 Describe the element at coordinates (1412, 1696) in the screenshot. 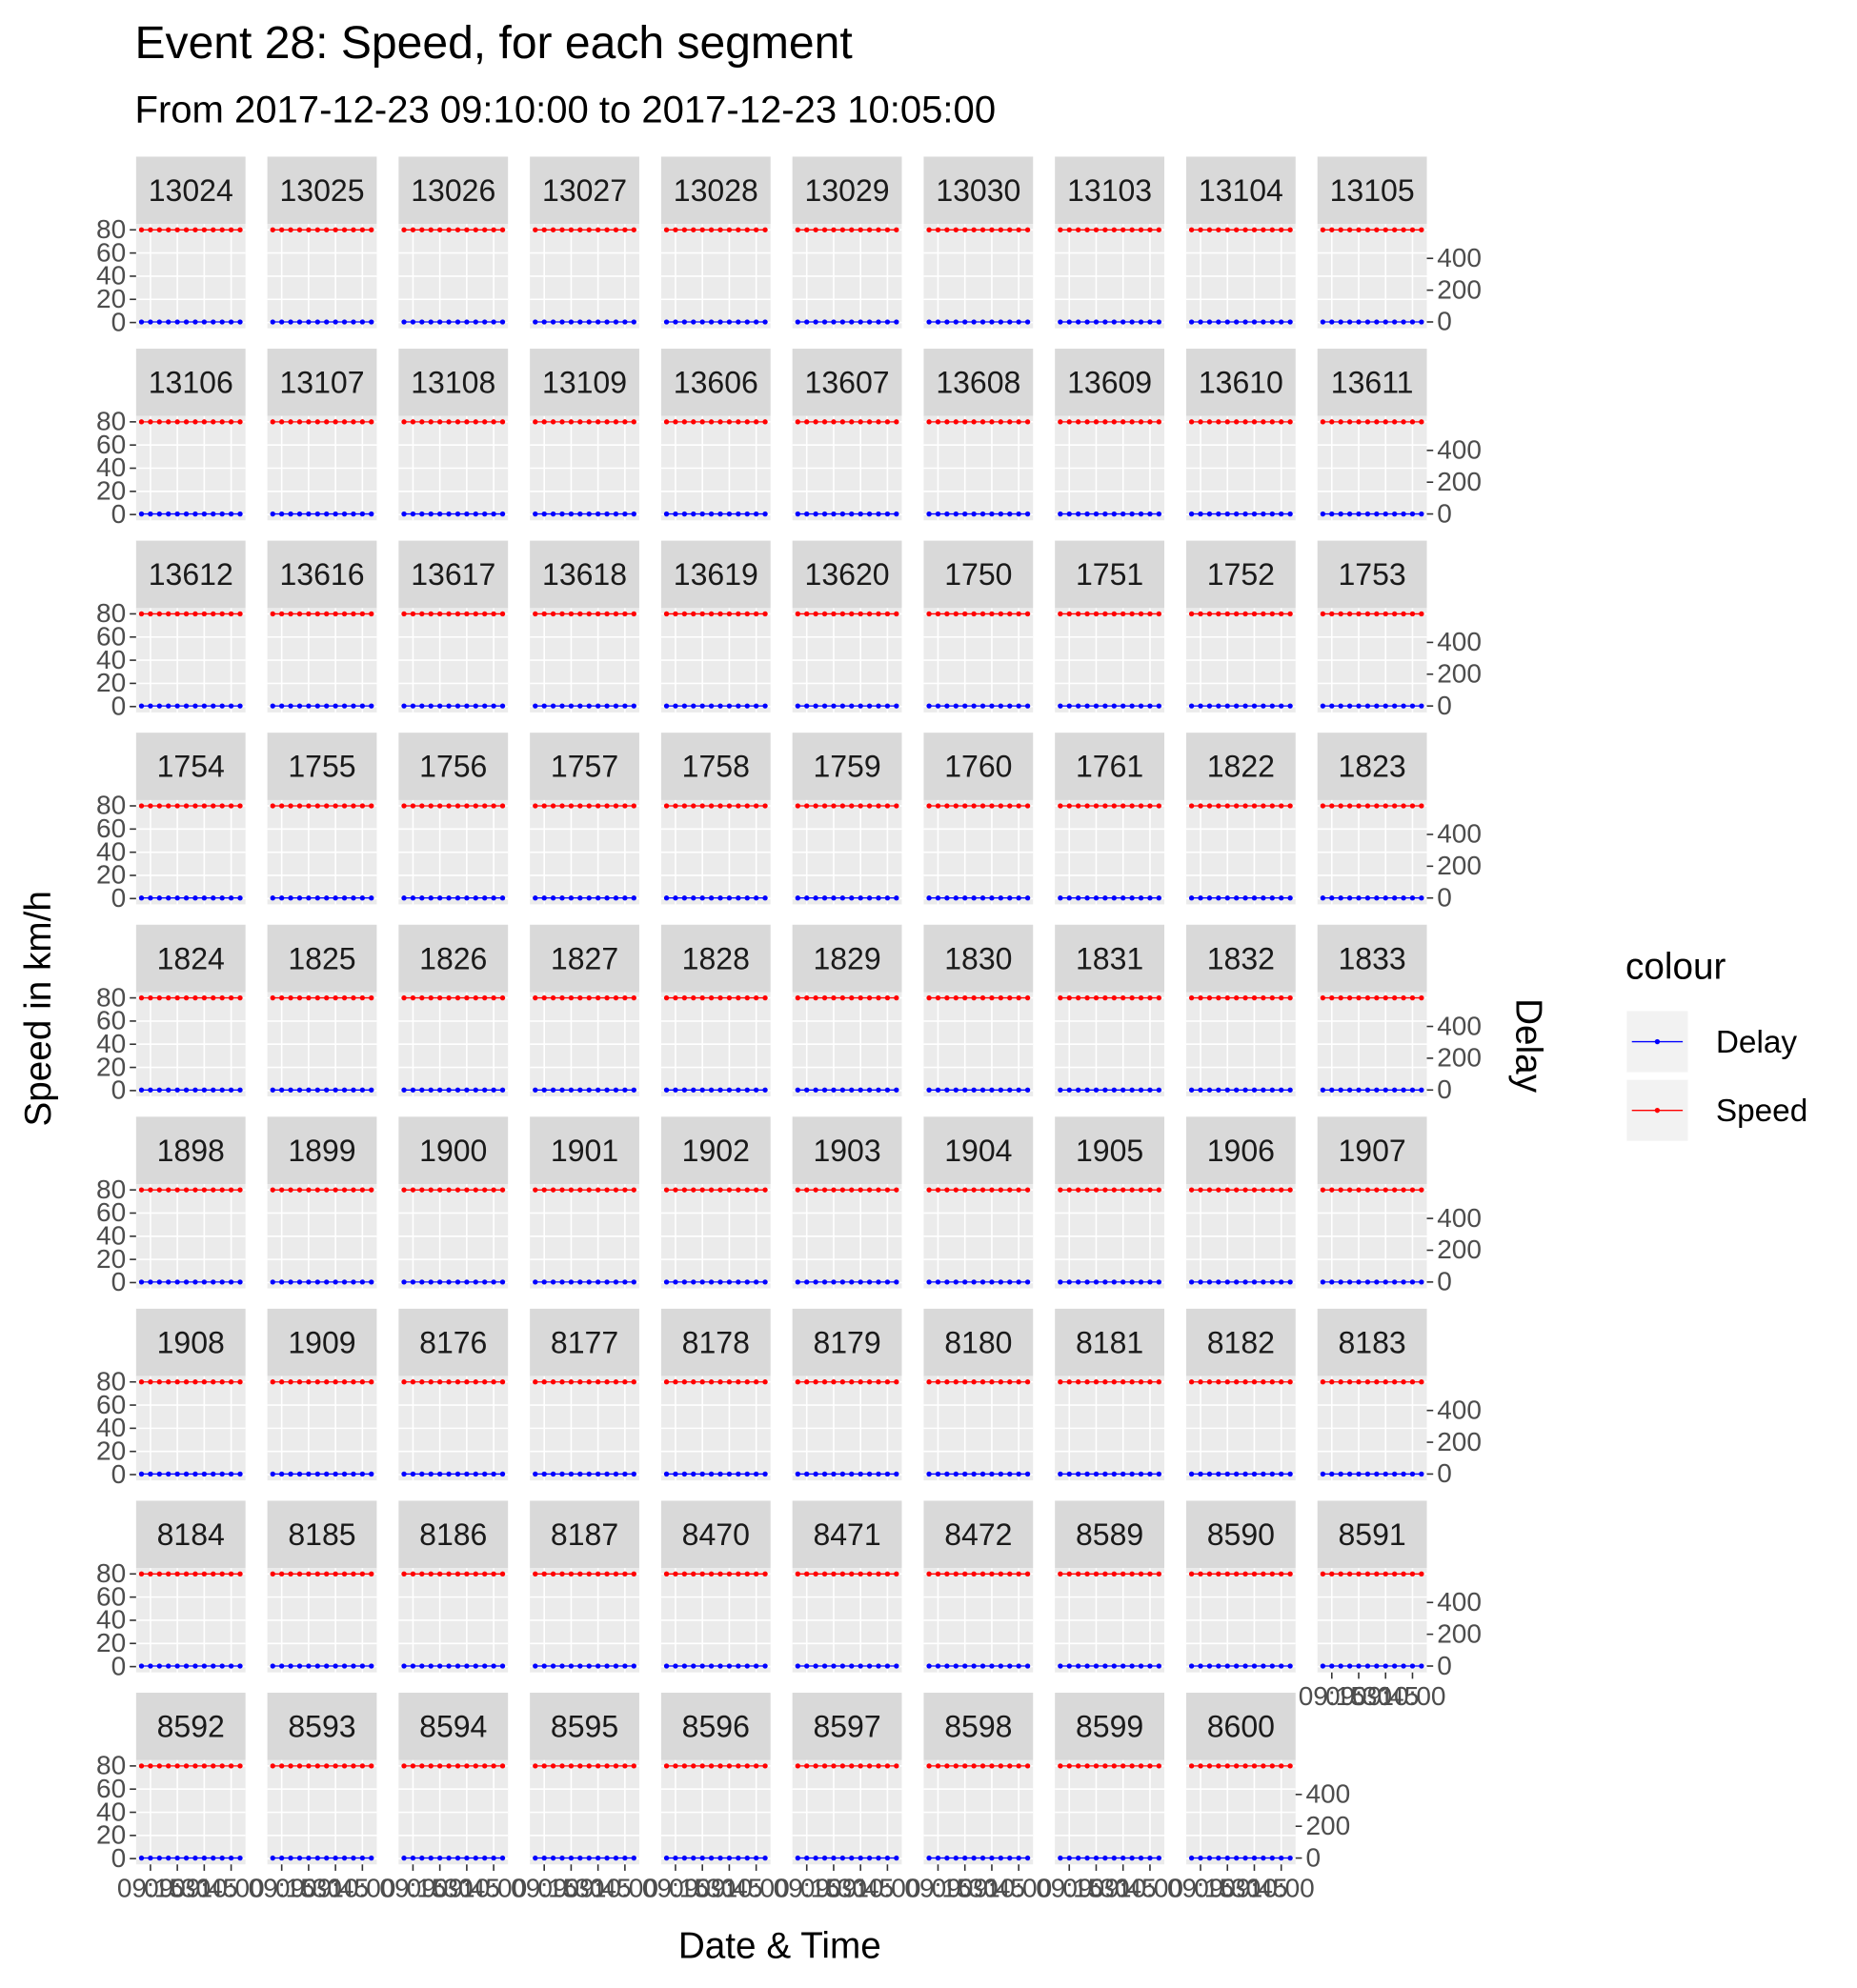

I see `x-tick-label: 10:00` at that location.